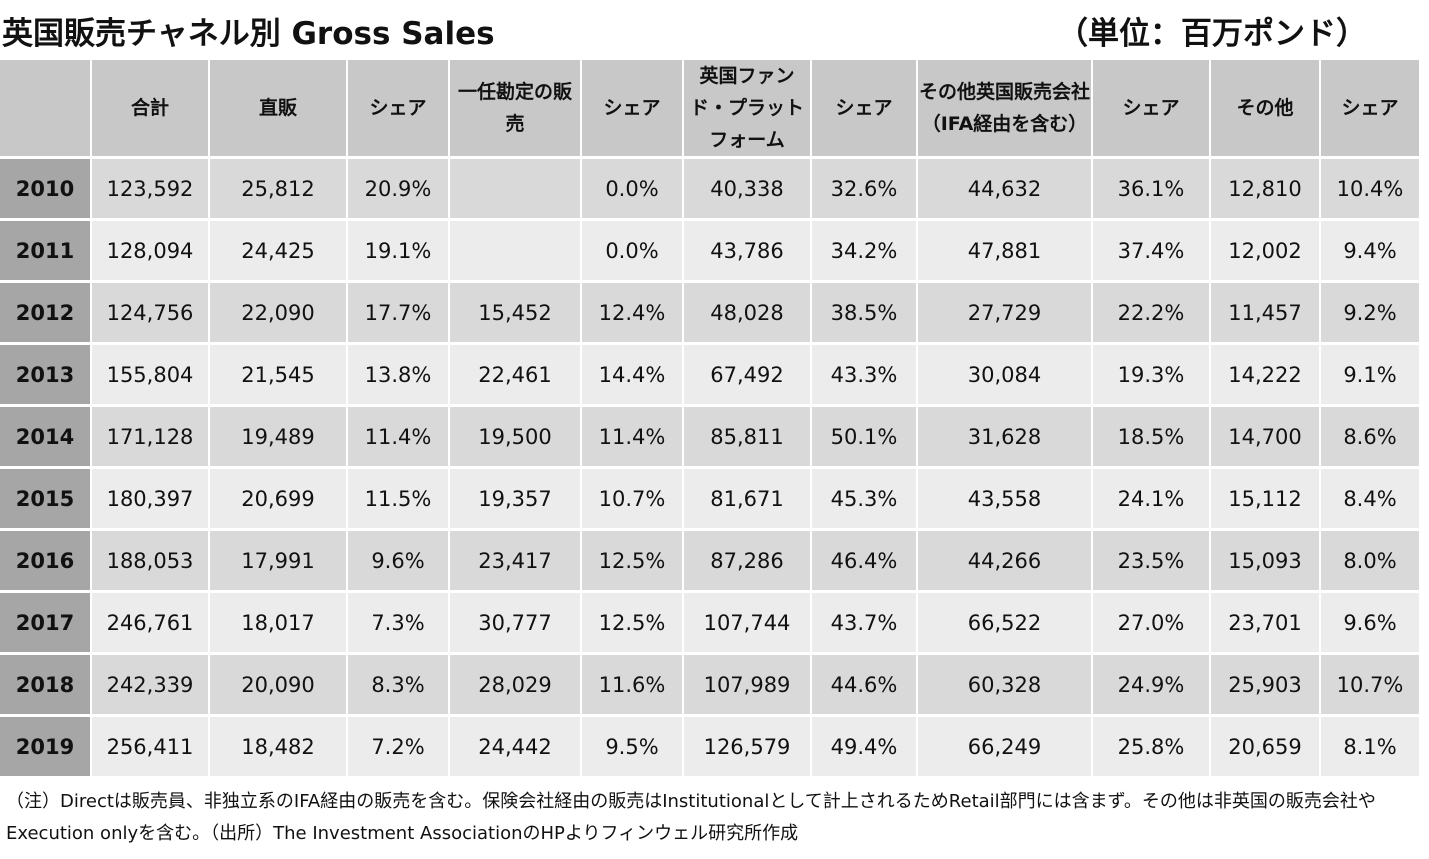 The height and width of the screenshot is (859, 1429). I want to click on column-header, so click(46, 109).